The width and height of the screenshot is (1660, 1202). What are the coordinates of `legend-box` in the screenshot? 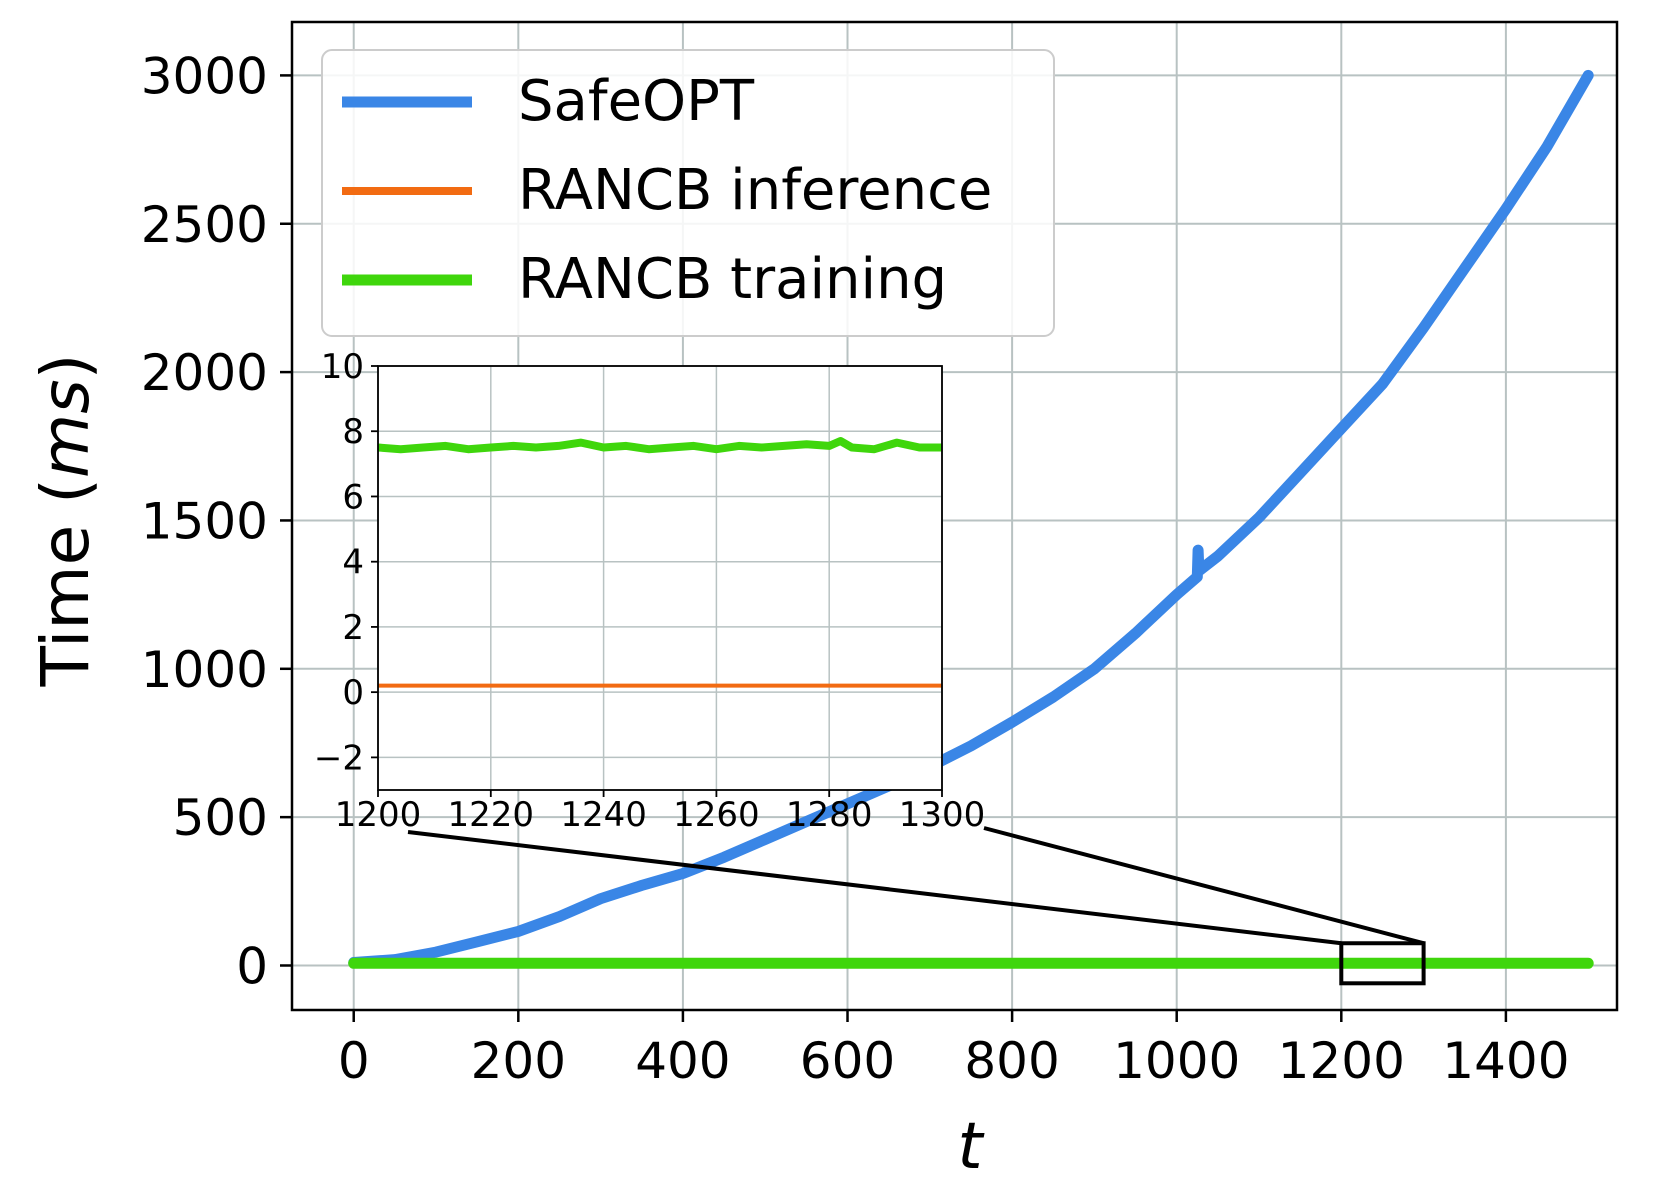 It's located at (688, 193).